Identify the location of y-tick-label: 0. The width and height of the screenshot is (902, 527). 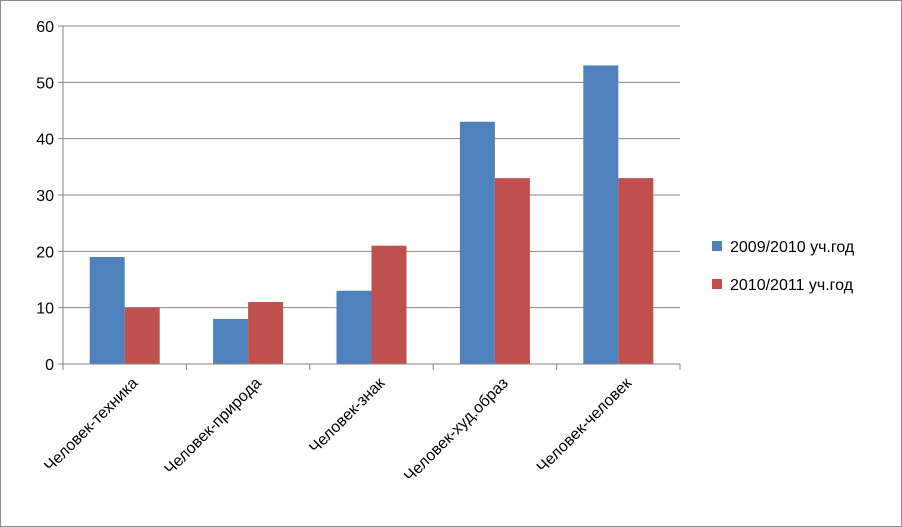
(49, 365).